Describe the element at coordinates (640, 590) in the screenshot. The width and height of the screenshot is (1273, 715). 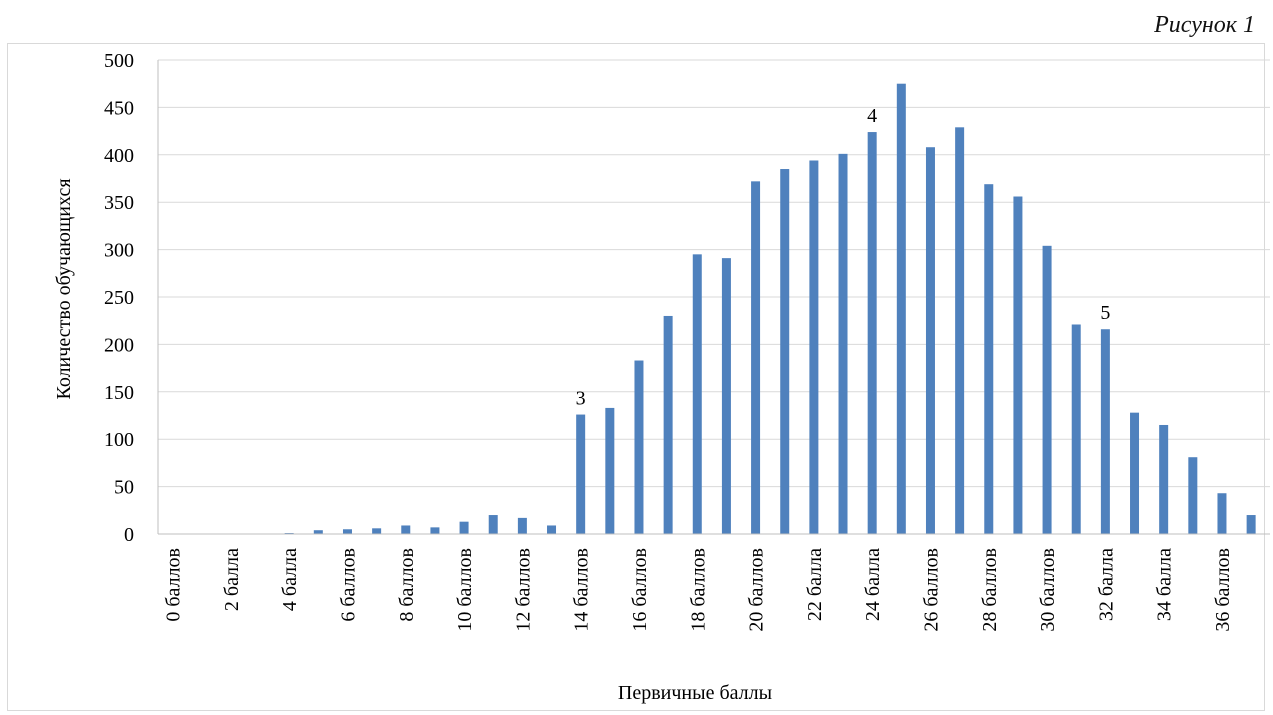
I see `x-tick-label: 16 баллов` at that location.